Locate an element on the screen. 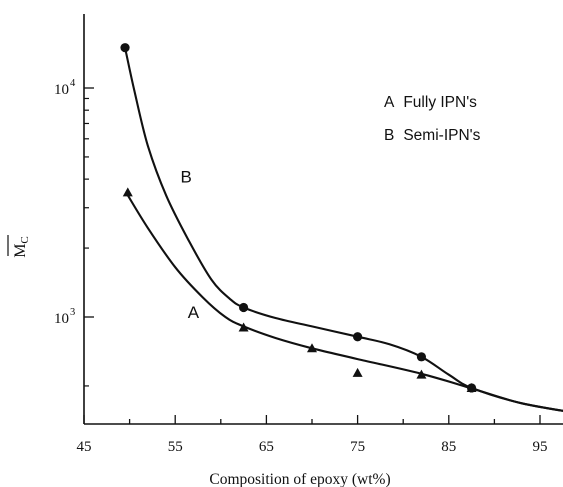 This screenshot has height=487, width=563. x-tick-label-65: 65 is located at coordinates (266, 447).